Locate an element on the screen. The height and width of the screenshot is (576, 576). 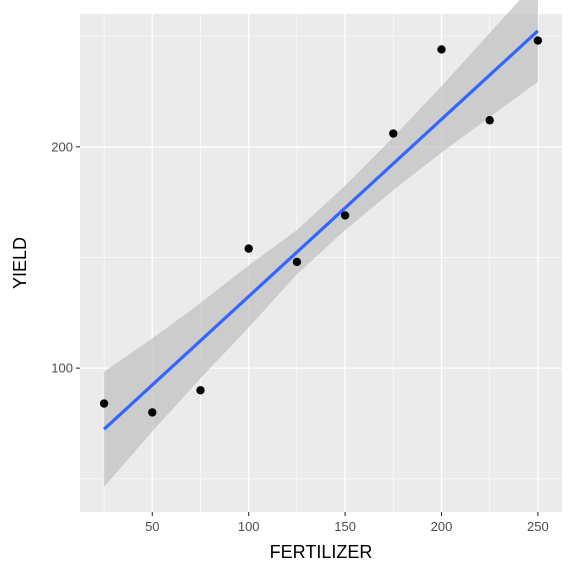
x-tick-label: 150 is located at coordinates (345, 526).